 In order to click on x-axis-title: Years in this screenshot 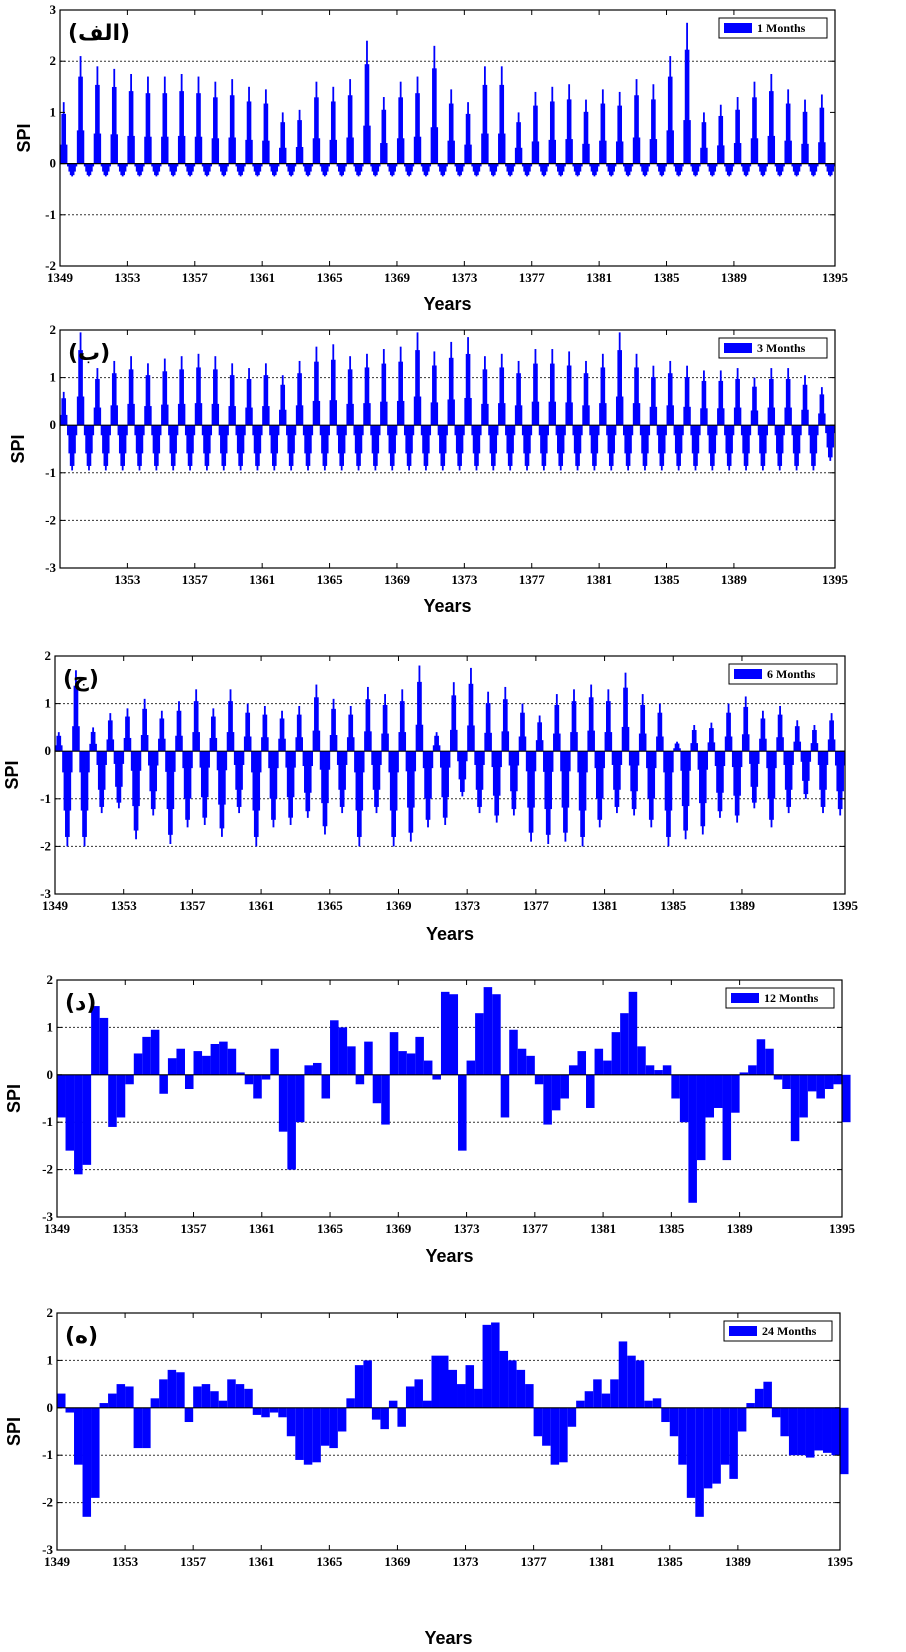, I will do `click(448, 1638)`.